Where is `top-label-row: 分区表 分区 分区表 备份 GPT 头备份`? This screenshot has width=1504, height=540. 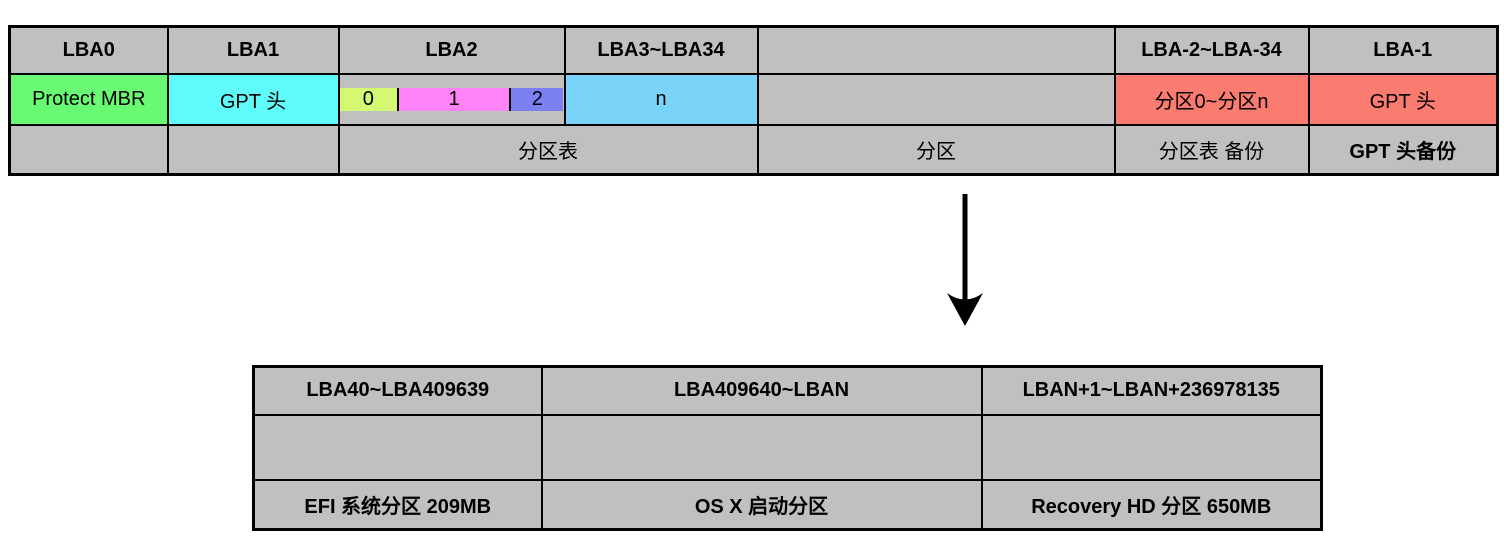 top-label-row: 分区表 分区 分区表 备份 GPT 头备份 is located at coordinates (753, 149).